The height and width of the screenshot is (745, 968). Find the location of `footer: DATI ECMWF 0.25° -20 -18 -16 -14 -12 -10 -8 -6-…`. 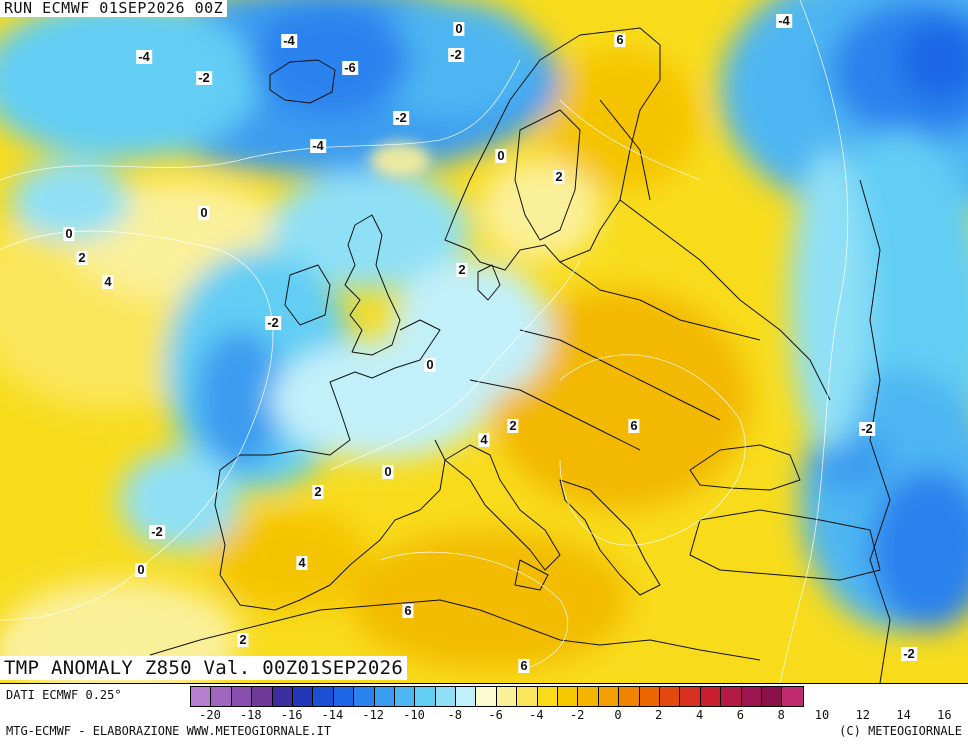

footer: DATI ECMWF 0.25° -20 -18 -16 -14 -12 -10 -8 -6-… is located at coordinates (484, 714).